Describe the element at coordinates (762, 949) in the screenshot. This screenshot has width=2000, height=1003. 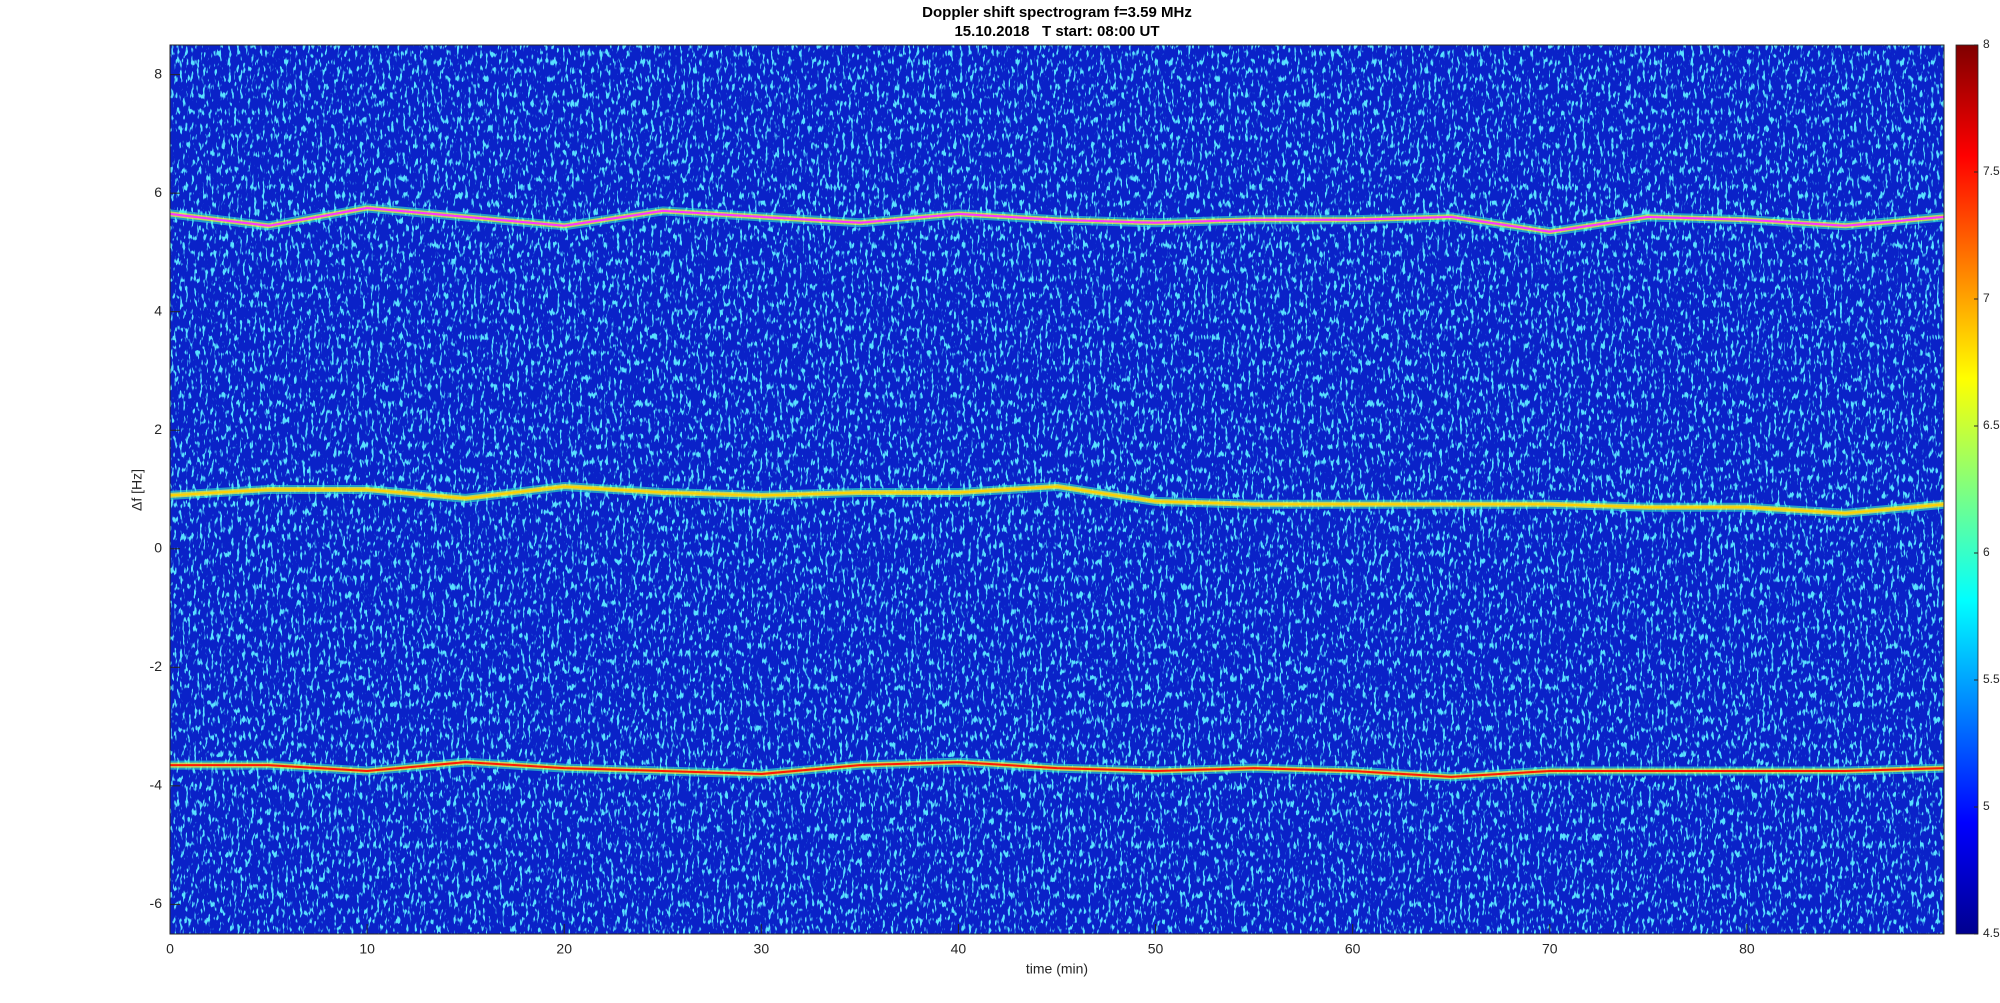
I see `x-tick-label: 30` at that location.